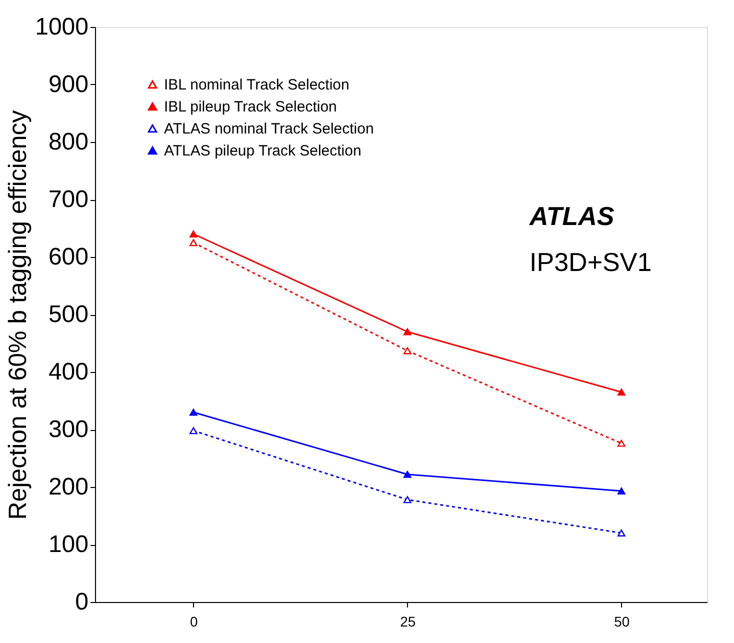  What do you see at coordinates (263, 151) in the screenshot?
I see `legend-label: ATLAS pileup Track Selection` at bounding box center [263, 151].